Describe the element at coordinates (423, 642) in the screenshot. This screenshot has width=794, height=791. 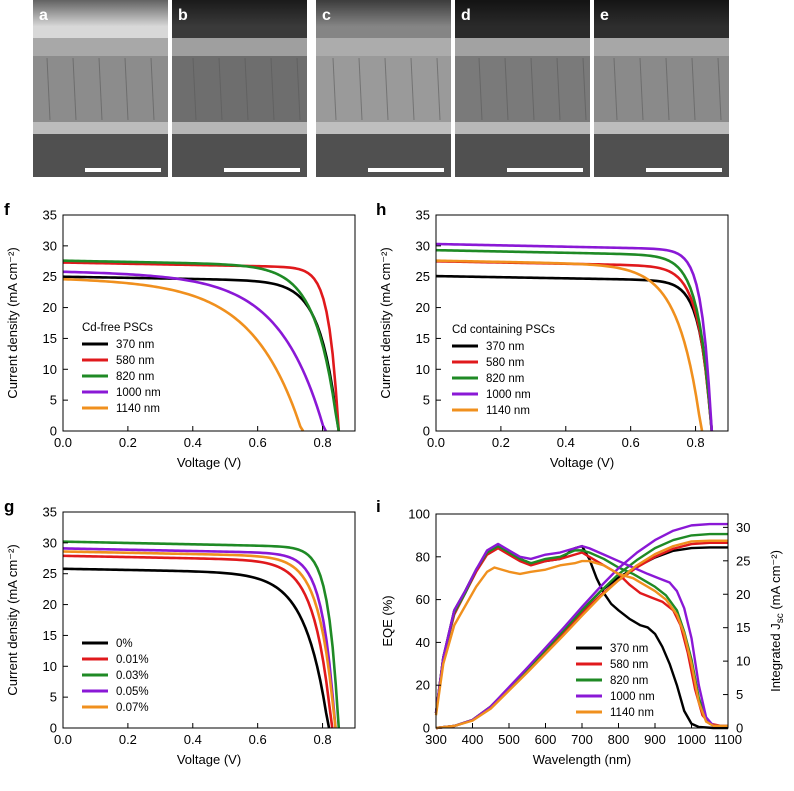
I see `y-tick-label: 40` at that location.